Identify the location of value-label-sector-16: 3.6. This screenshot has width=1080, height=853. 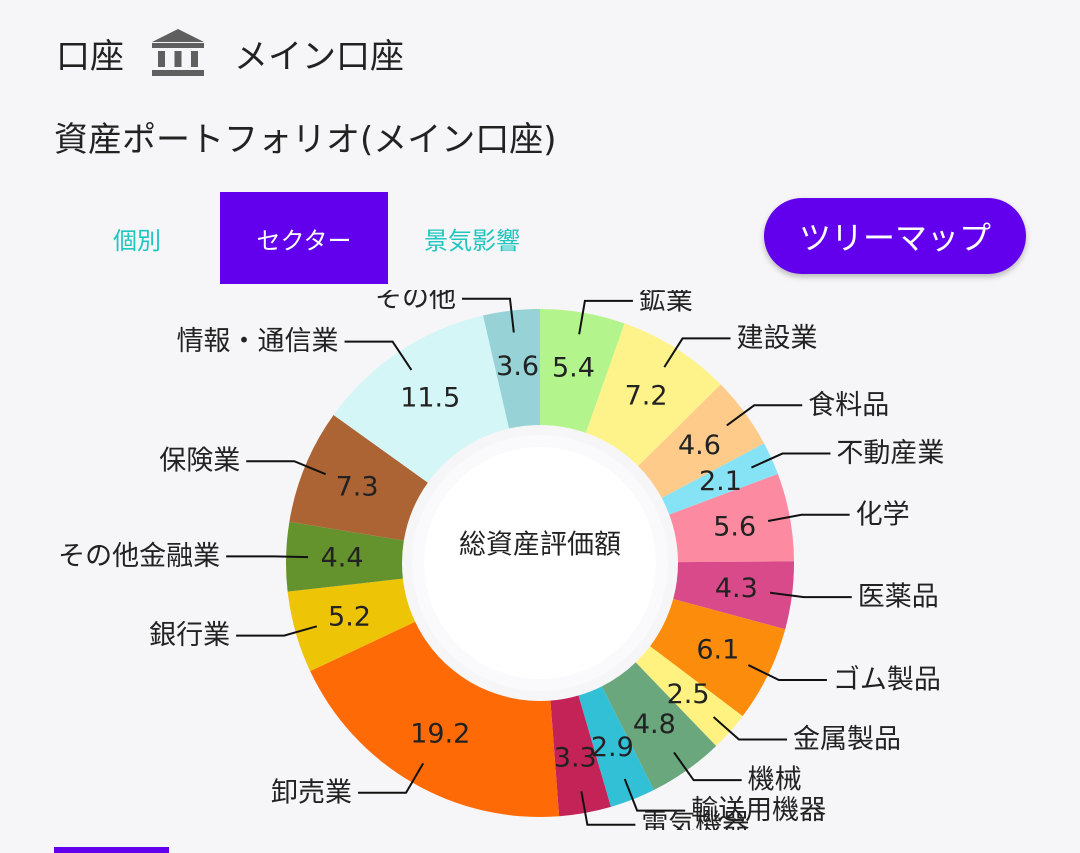
(517, 366).